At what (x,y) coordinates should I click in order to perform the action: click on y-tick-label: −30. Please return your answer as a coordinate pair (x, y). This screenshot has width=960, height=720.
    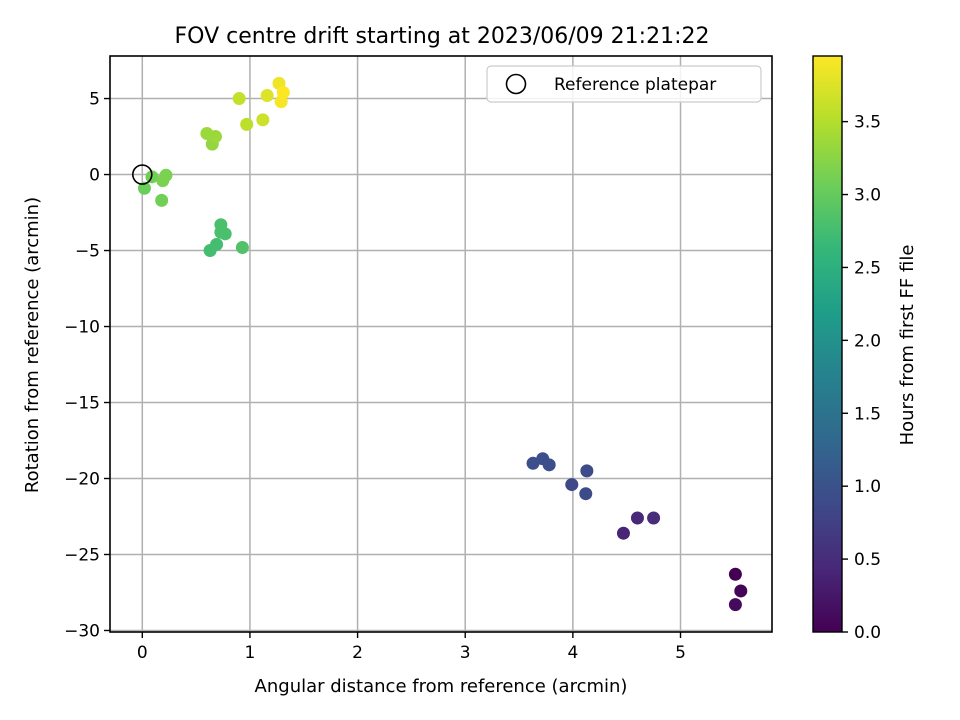
    Looking at the image, I should click on (82, 631).